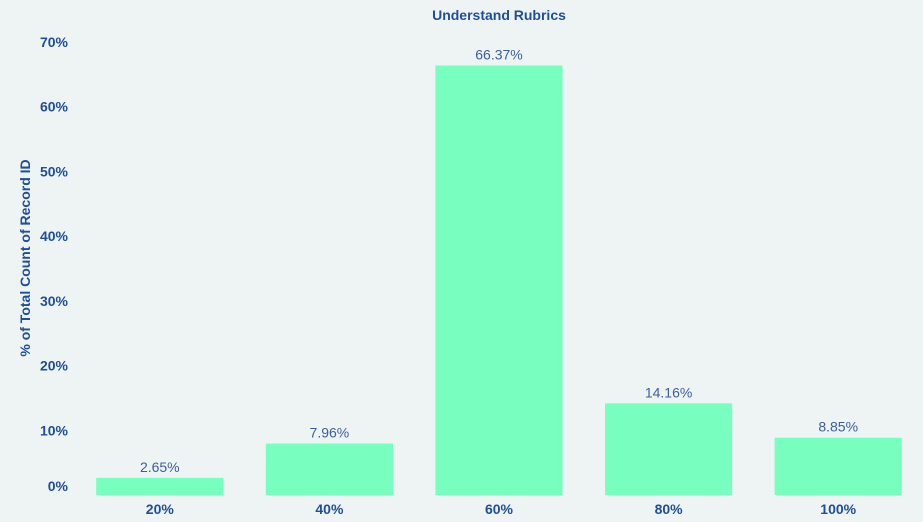 This screenshot has width=923, height=522. What do you see at coordinates (330, 432) in the screenshot?
I see `bar-value-label: 7.96%` at bounding box center [330, 432].